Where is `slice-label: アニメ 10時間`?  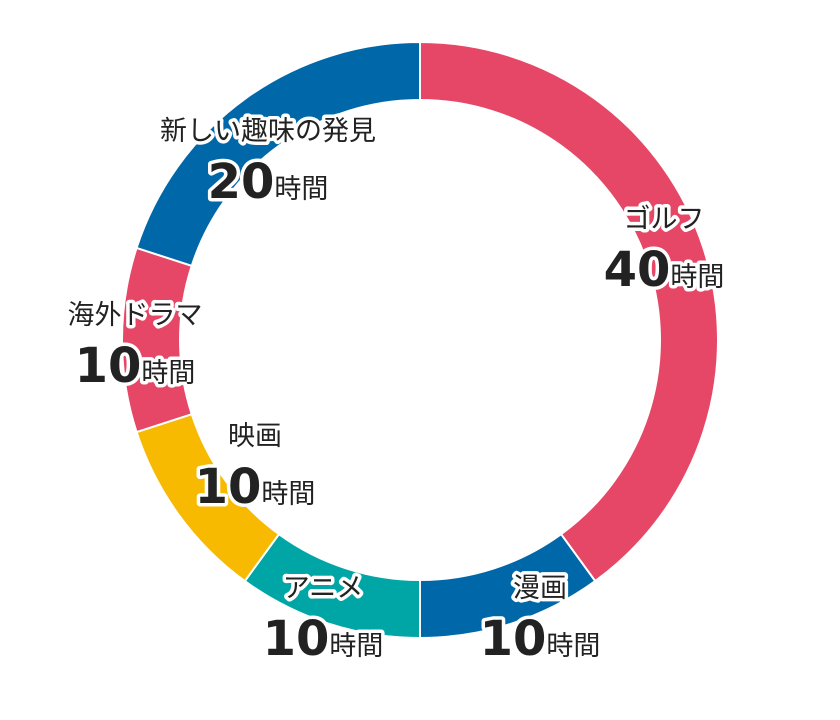
slice-label: アニメ 10時間 is located at coordinates (323, 620).